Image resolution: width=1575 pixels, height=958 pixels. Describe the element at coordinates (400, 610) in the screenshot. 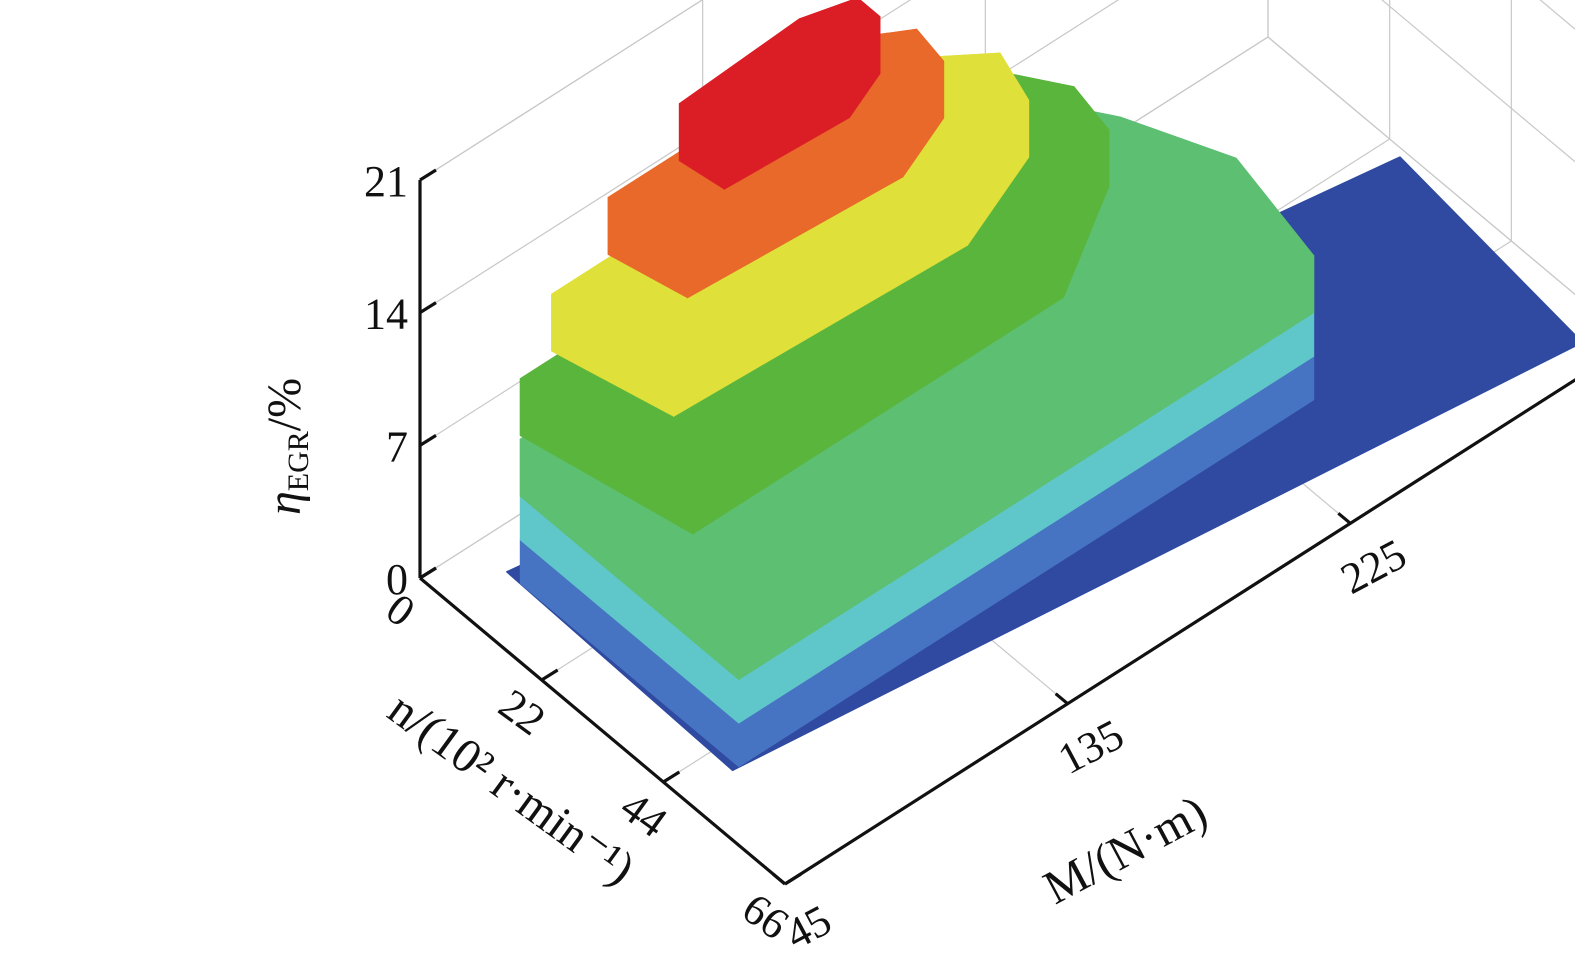

I see `x-tick-label: 0` at that location.